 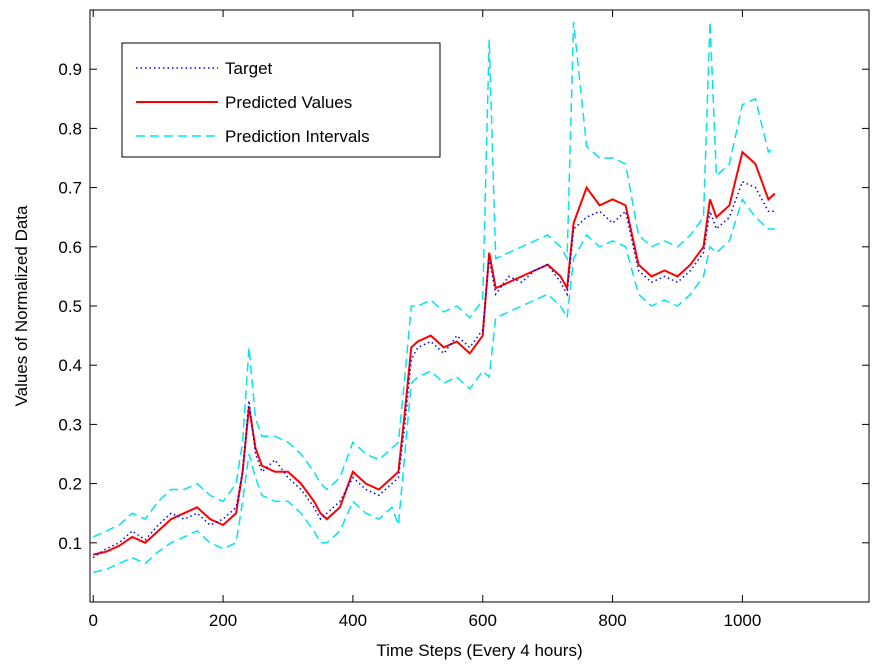 What do you see at coordinates (249, 68) in the screenshot?
I see `legend-label: Target` at bounding box center [249, 68].